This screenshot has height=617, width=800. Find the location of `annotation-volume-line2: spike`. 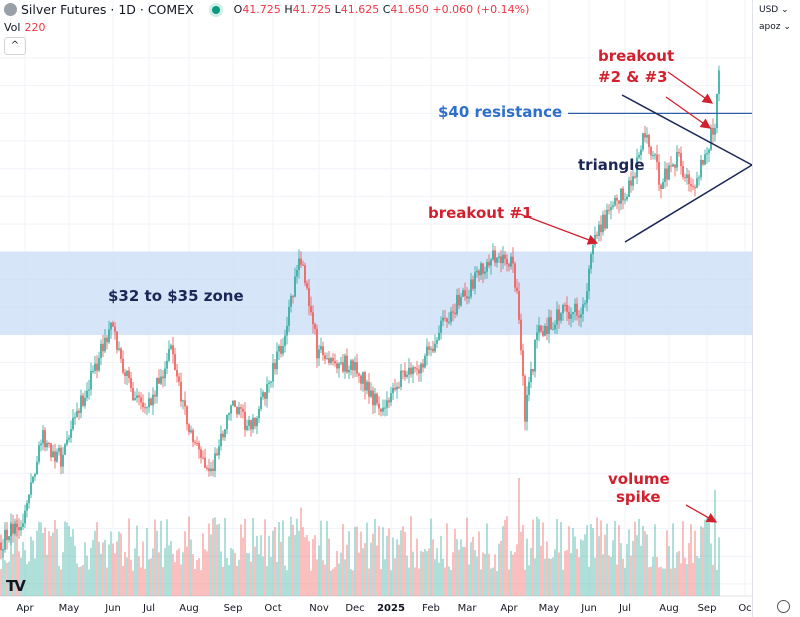

annotation-volume-line2: spike is located at coordinates (638, 497).